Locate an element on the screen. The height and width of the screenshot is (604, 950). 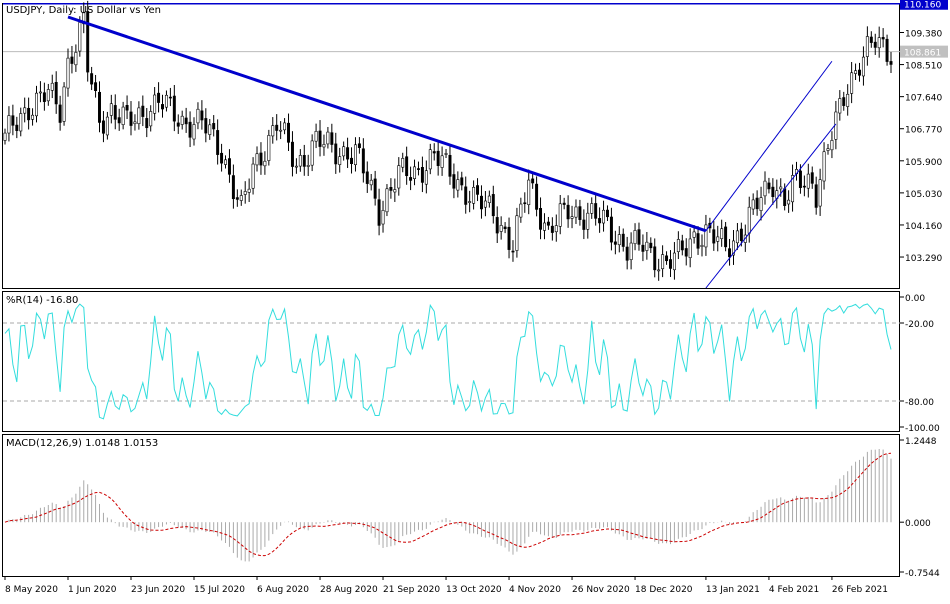
x-tick-label: 23 Jun 2020 is located at coordinates (158, 590).